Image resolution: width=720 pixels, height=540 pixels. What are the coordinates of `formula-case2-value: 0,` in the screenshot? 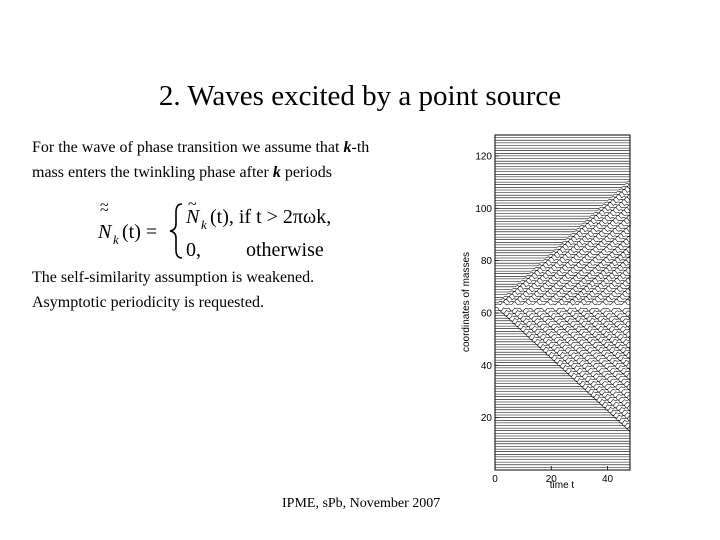 It's located at (193, 250).